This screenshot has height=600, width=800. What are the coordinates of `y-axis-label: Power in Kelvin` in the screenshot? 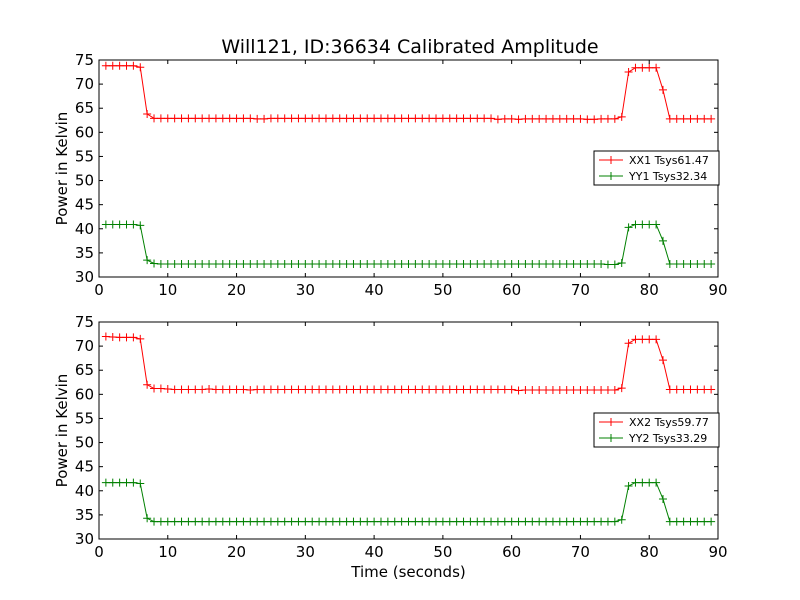 It's located at (62, 431).